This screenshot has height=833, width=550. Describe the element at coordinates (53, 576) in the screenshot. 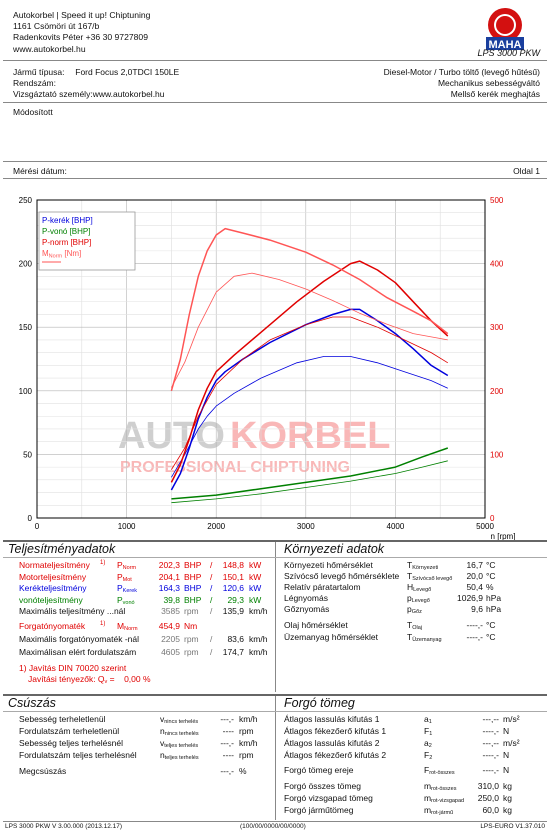

I see `perf-row-label: Motorteljesítmény` at that location.